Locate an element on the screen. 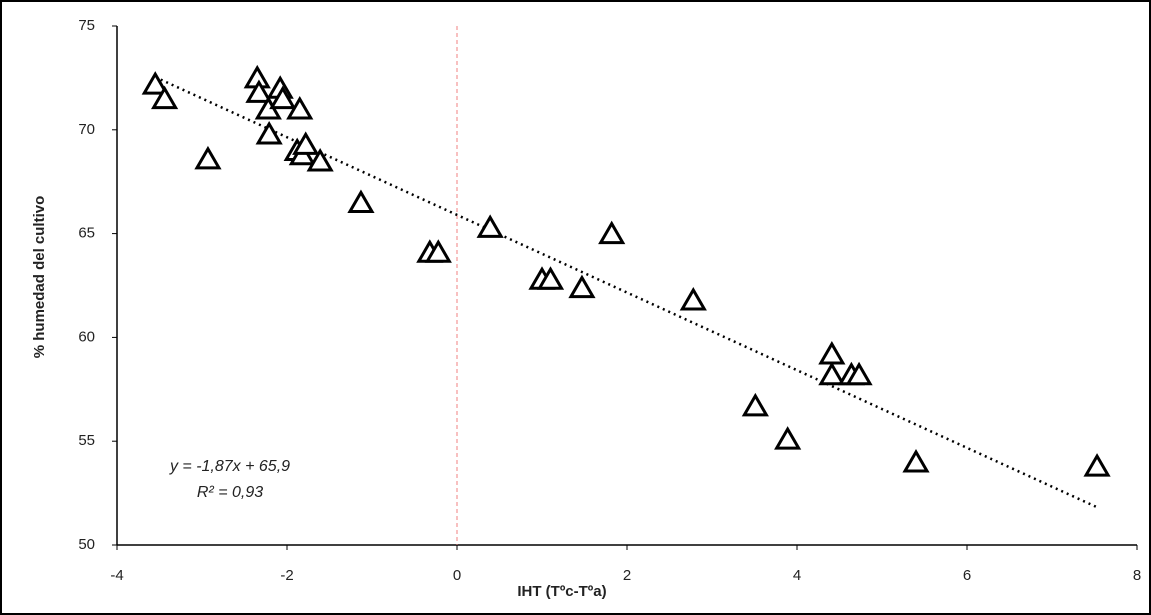 The image size is (1151, 615). x-tick-label: -2 is located at coordinates (286, 575).